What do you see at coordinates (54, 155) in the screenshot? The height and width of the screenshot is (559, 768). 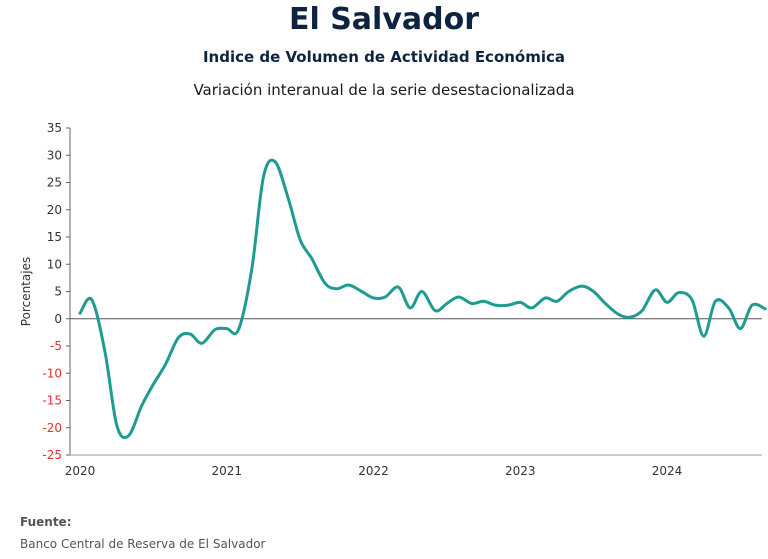 I see `y-tick-label: 30` at bounding box center [54, 155].